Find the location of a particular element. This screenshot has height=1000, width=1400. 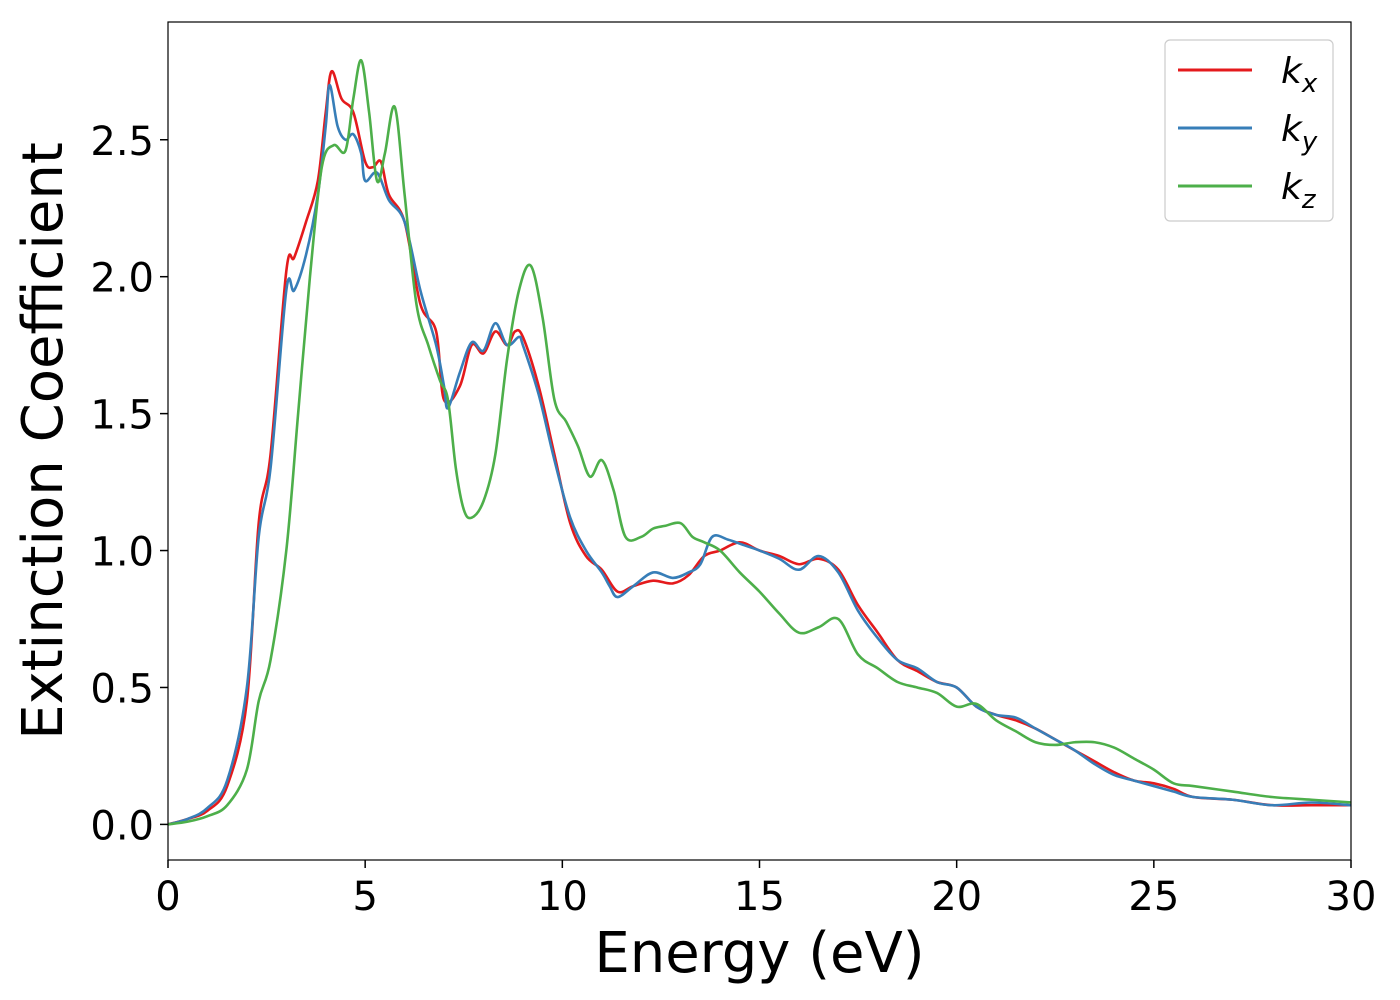

x-axis-ticks: 0 5 10 15 20 25 30 is located at coordinates (765, 890).